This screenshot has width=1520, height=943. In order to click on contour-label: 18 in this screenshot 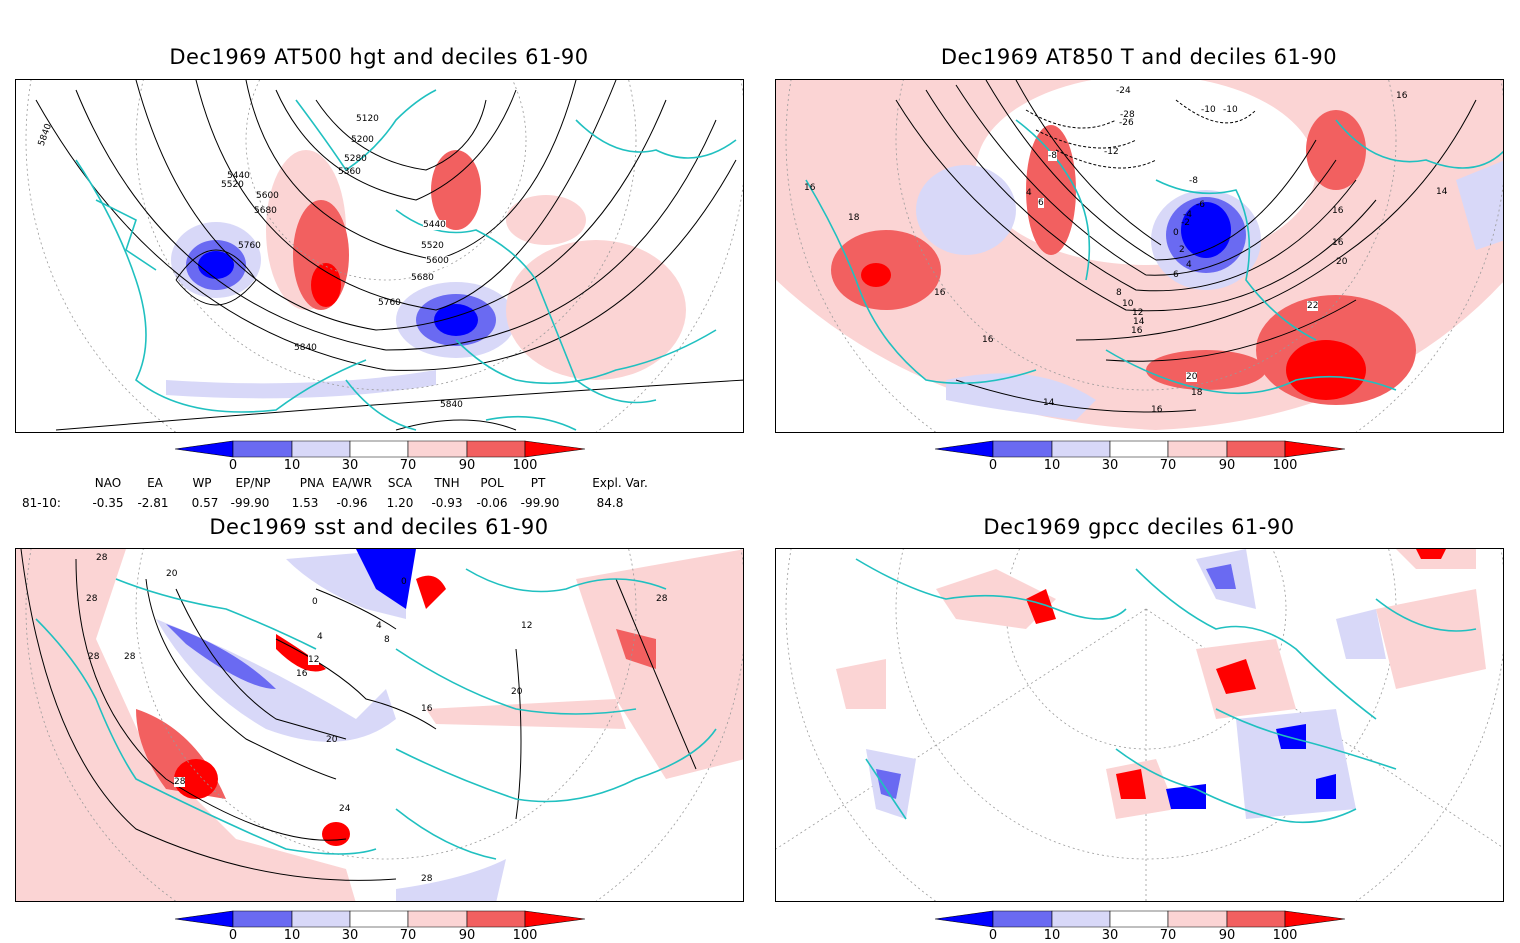, I will do `click(854, 218)`.